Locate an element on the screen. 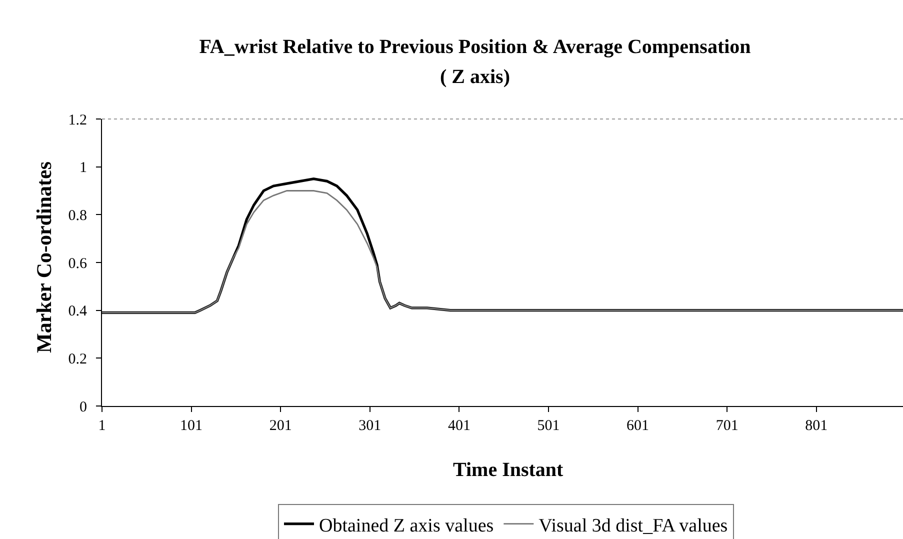 This screenshot has width=903, height=539. y-tick-label: 0.6 is located at coordinates (78, 264).